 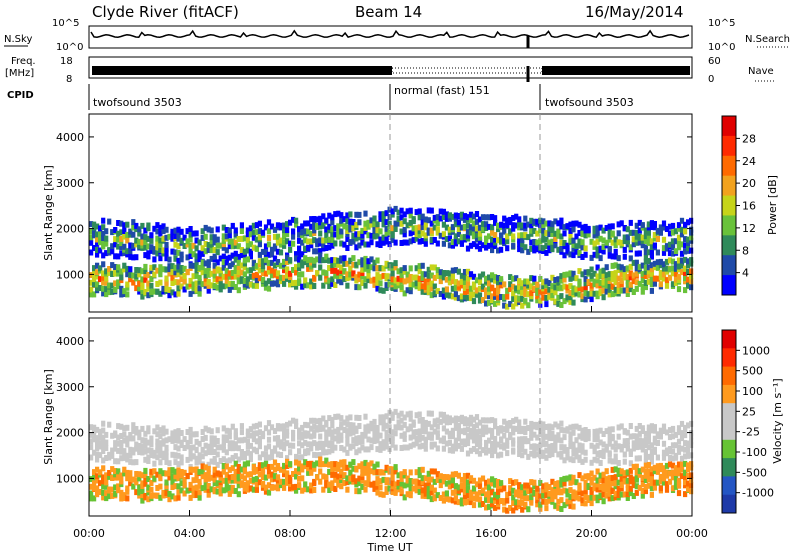 I want to click on time-axis-label: Time UT, so click(x=389, y=547).